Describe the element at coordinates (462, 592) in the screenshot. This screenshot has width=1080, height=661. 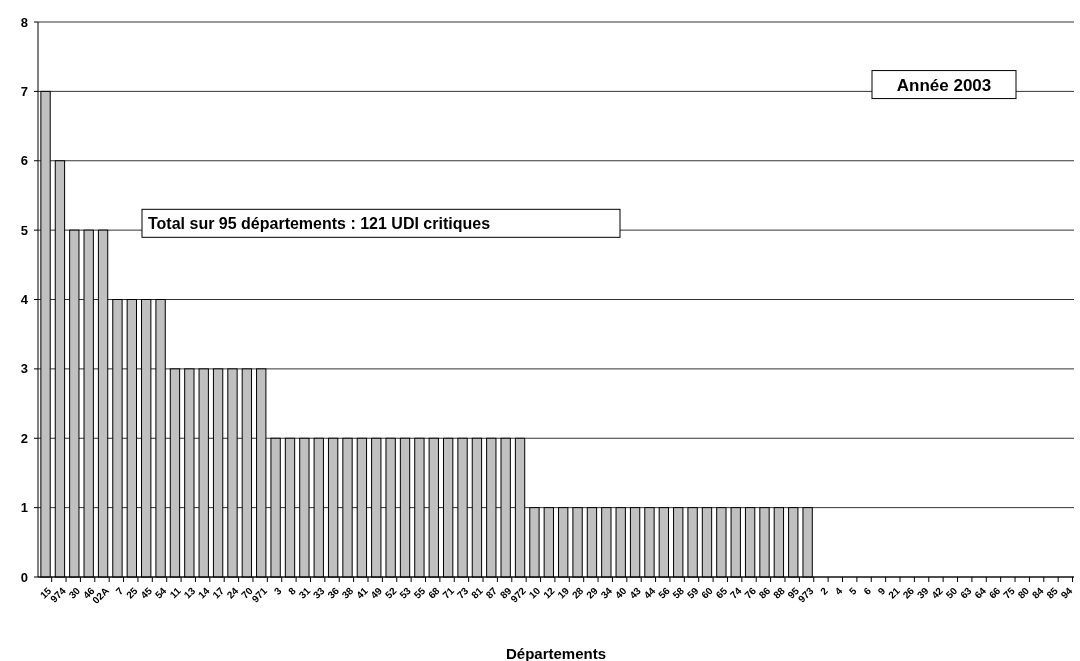
I see `x-tick-label: 73` at that location.